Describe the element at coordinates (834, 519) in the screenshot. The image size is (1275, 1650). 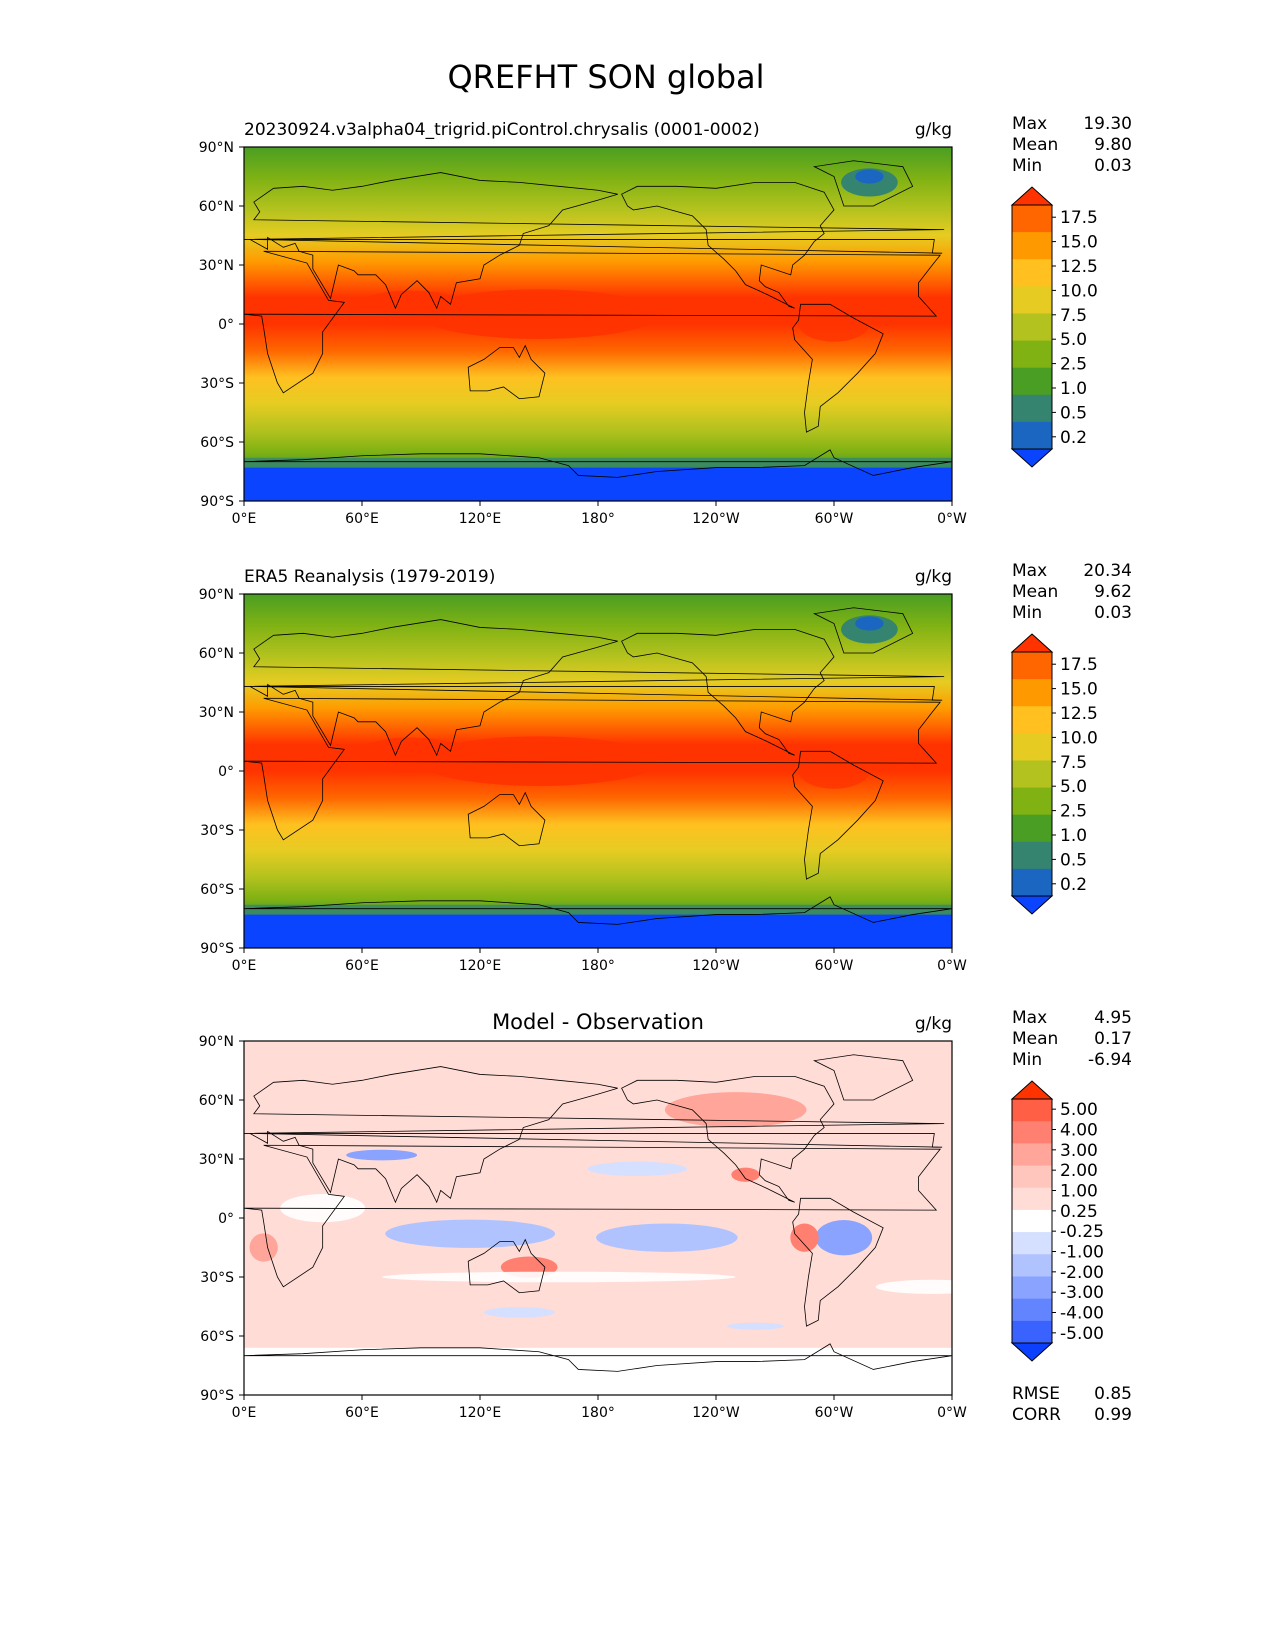
I see `xtick-label: 60°W` at that location.